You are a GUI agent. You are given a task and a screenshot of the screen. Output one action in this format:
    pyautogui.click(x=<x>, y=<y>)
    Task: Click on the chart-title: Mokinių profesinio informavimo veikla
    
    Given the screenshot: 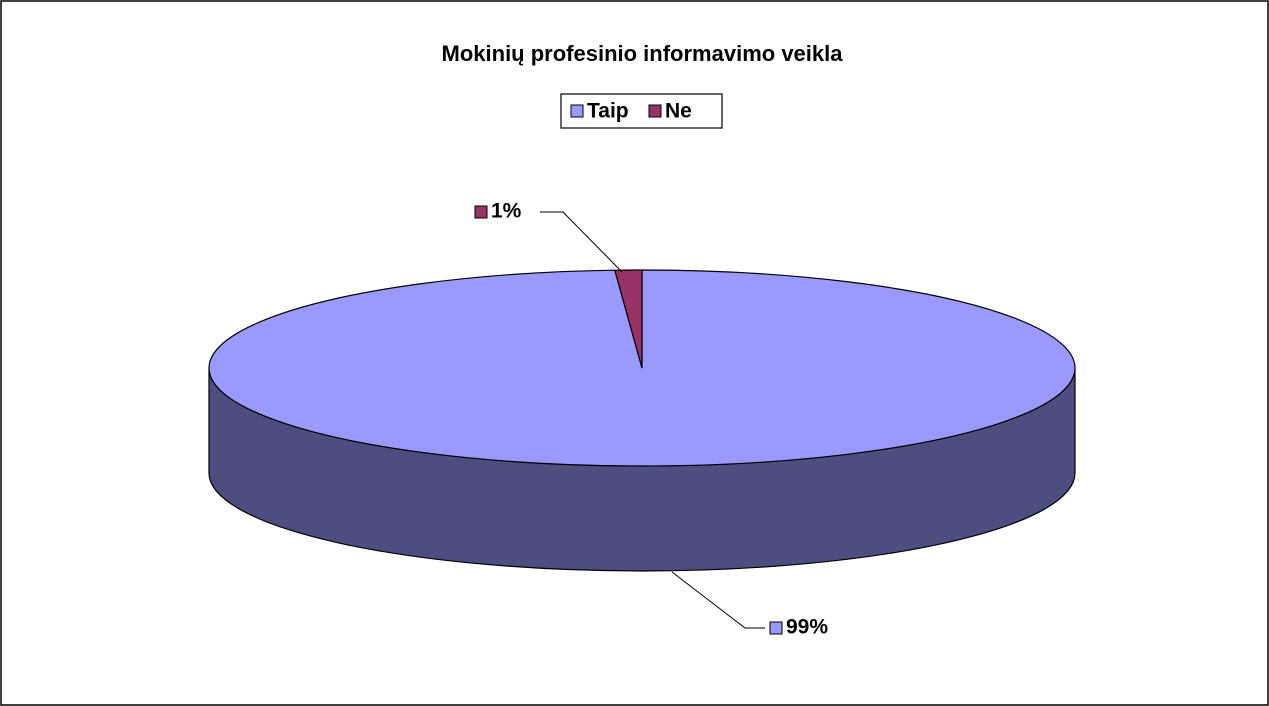 What is the action you would take?
    pyautogui.click(x=643, y=53)
    